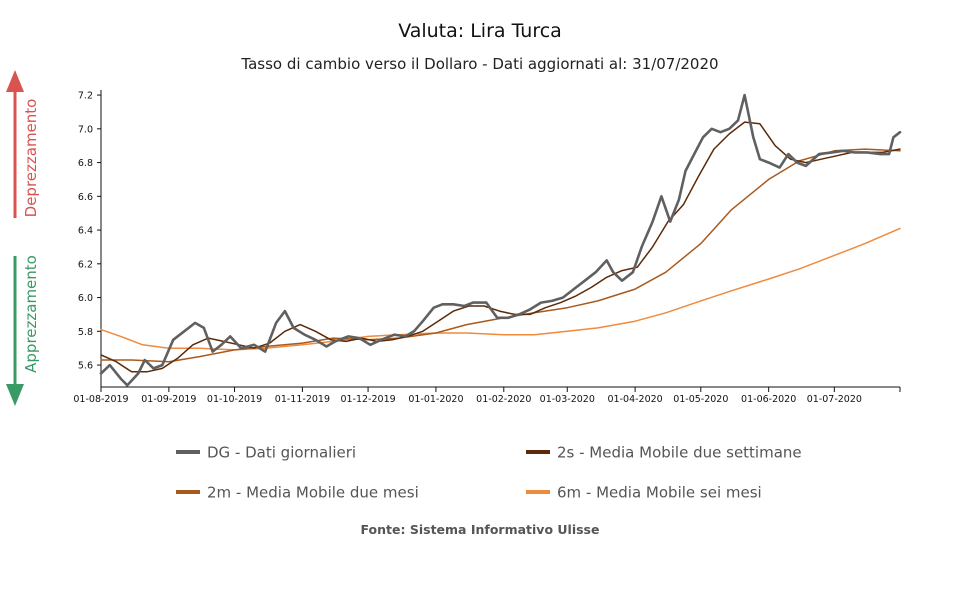  I want to click on x-tick-label: 01-07-2020, so click(834, 399).